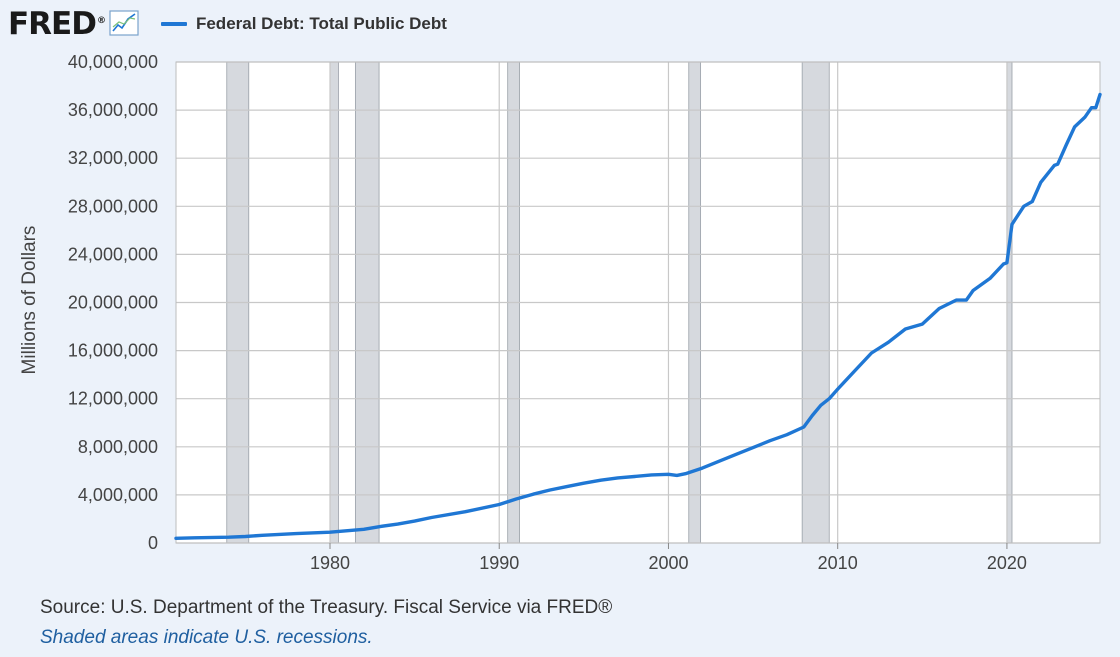 The width and height of the screenshot is (1120, 657). What do you see at coordinates (101, 20) in the screenshot?
I see `fred-logo-registered-mark: ®` at bounding box center [101, 20].